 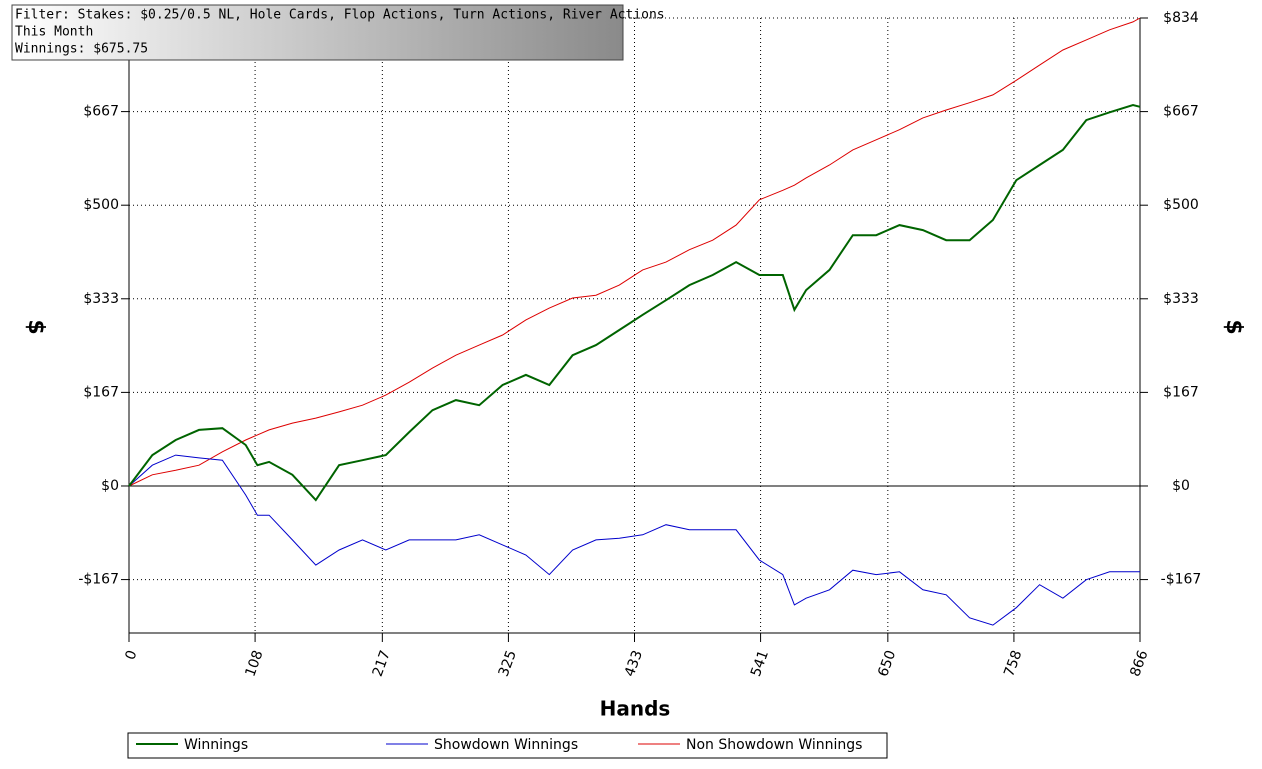 What do you see at coordinates (887, 663) in the screenshot?
I see `x-tick-label: 650` at bounding box center [887, 663].